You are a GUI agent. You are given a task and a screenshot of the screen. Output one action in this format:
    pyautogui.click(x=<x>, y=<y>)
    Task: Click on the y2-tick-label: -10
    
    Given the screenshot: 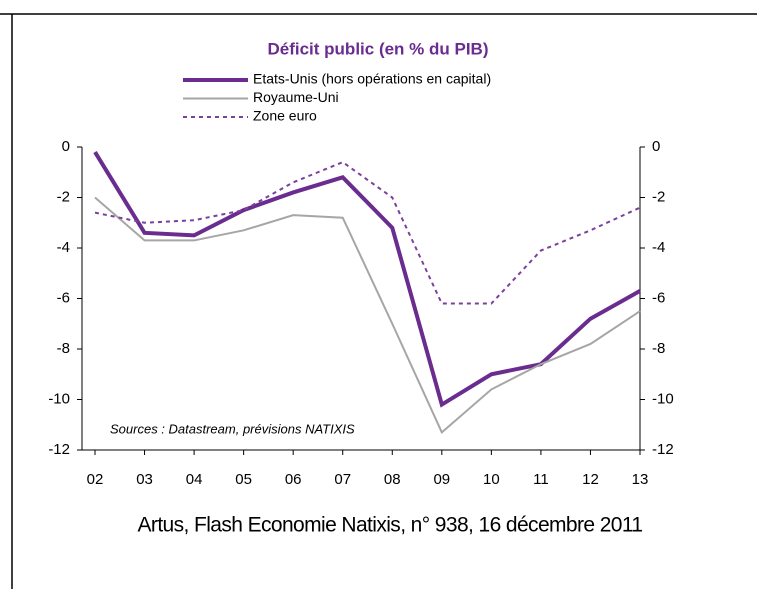 What is the action you would take?
    pyautogui.click(x=663, y=398)
    